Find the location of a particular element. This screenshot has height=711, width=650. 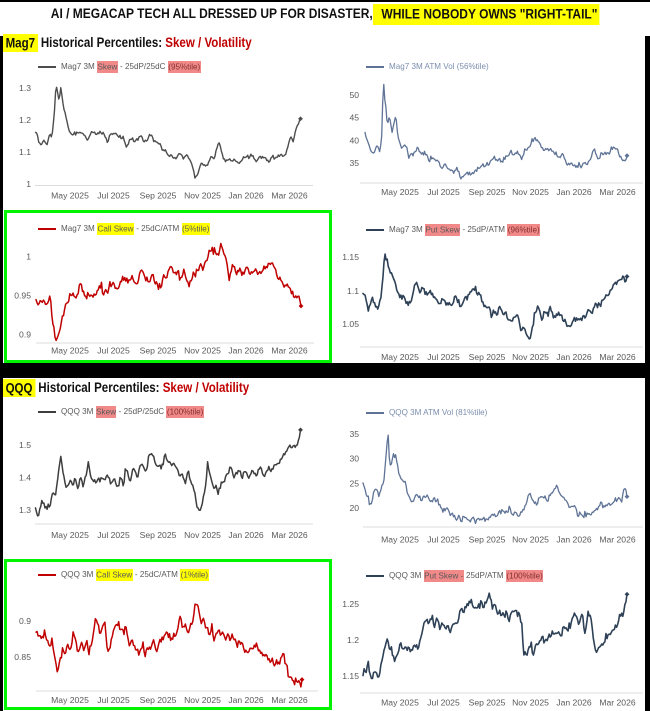

svg-text: 1.5 is located at coordinates (25, 445).